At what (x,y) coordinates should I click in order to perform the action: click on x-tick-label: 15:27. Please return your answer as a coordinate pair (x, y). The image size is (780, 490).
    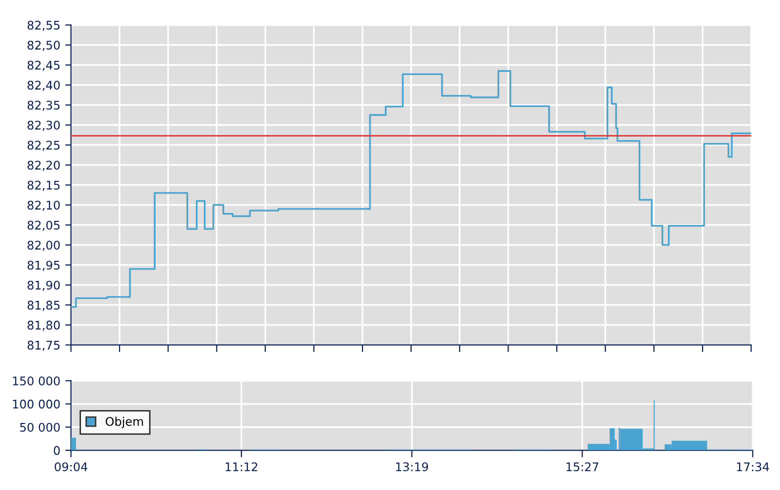
    Looking at the image, I should click on (582, 467).